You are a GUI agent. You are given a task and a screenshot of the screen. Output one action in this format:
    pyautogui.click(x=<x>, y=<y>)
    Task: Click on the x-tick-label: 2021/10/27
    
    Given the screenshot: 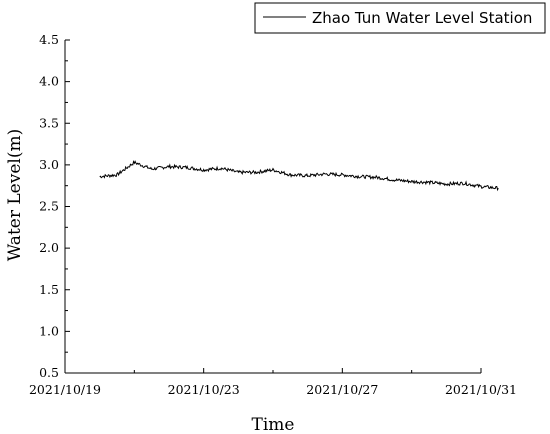 What is the action you would take?
    pyautogui.click(x=342, y=389)
    